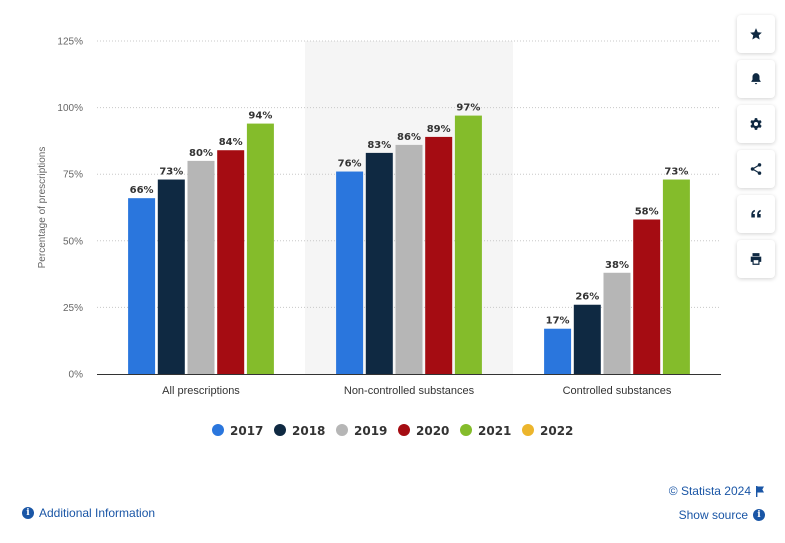  I want to click on notification-button, so click(756, 79).